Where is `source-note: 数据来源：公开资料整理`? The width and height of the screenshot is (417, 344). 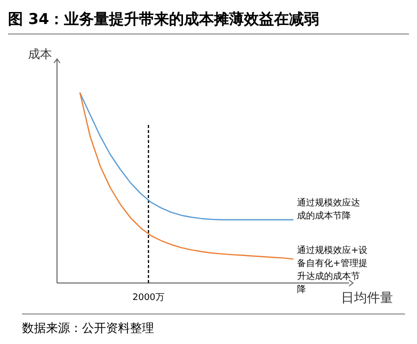
source-note: 数据来源：公开资料整理 is located at coordinates (88, 328).